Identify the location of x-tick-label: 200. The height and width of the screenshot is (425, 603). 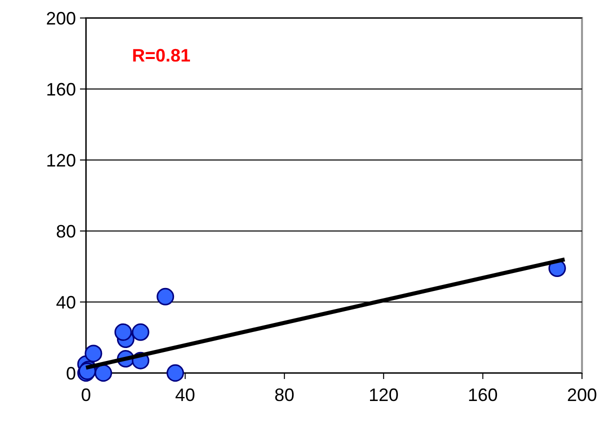
(582, 395).